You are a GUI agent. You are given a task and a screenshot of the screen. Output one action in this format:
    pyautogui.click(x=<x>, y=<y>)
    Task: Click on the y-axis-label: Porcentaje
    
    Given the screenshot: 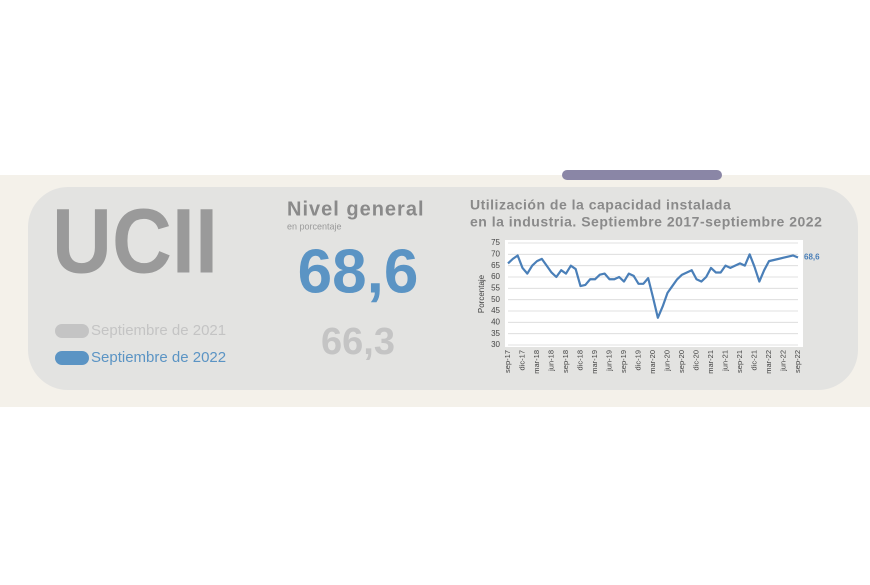 What is the action you would take?
    pyautogui.click(x=481, y=293)
    